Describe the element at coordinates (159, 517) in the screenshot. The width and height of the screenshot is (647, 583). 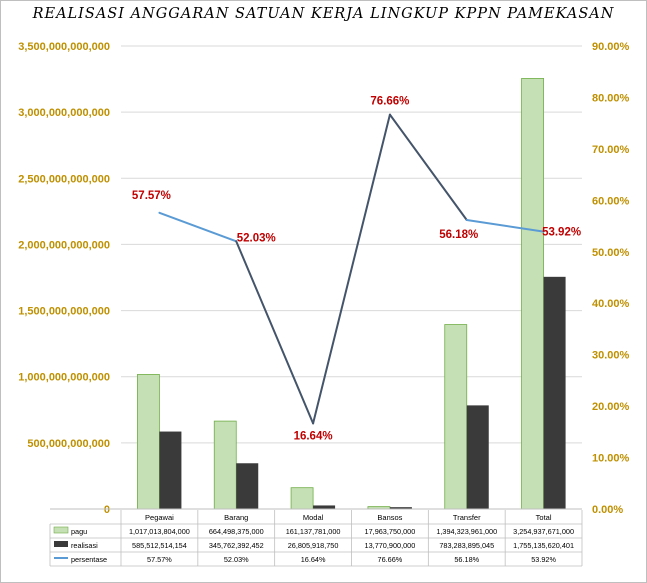
I see `category-label: Pegawai` at that location.